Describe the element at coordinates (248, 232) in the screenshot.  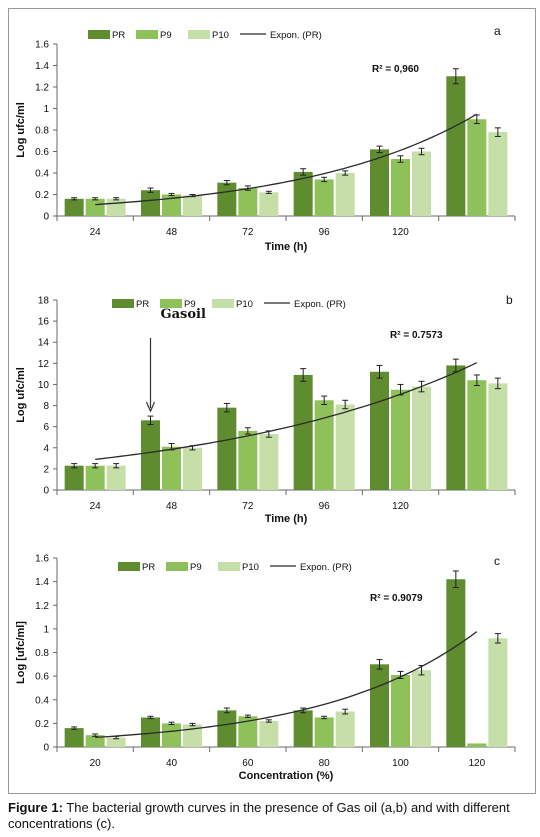
I see `x-tick-label: 72` at that location.